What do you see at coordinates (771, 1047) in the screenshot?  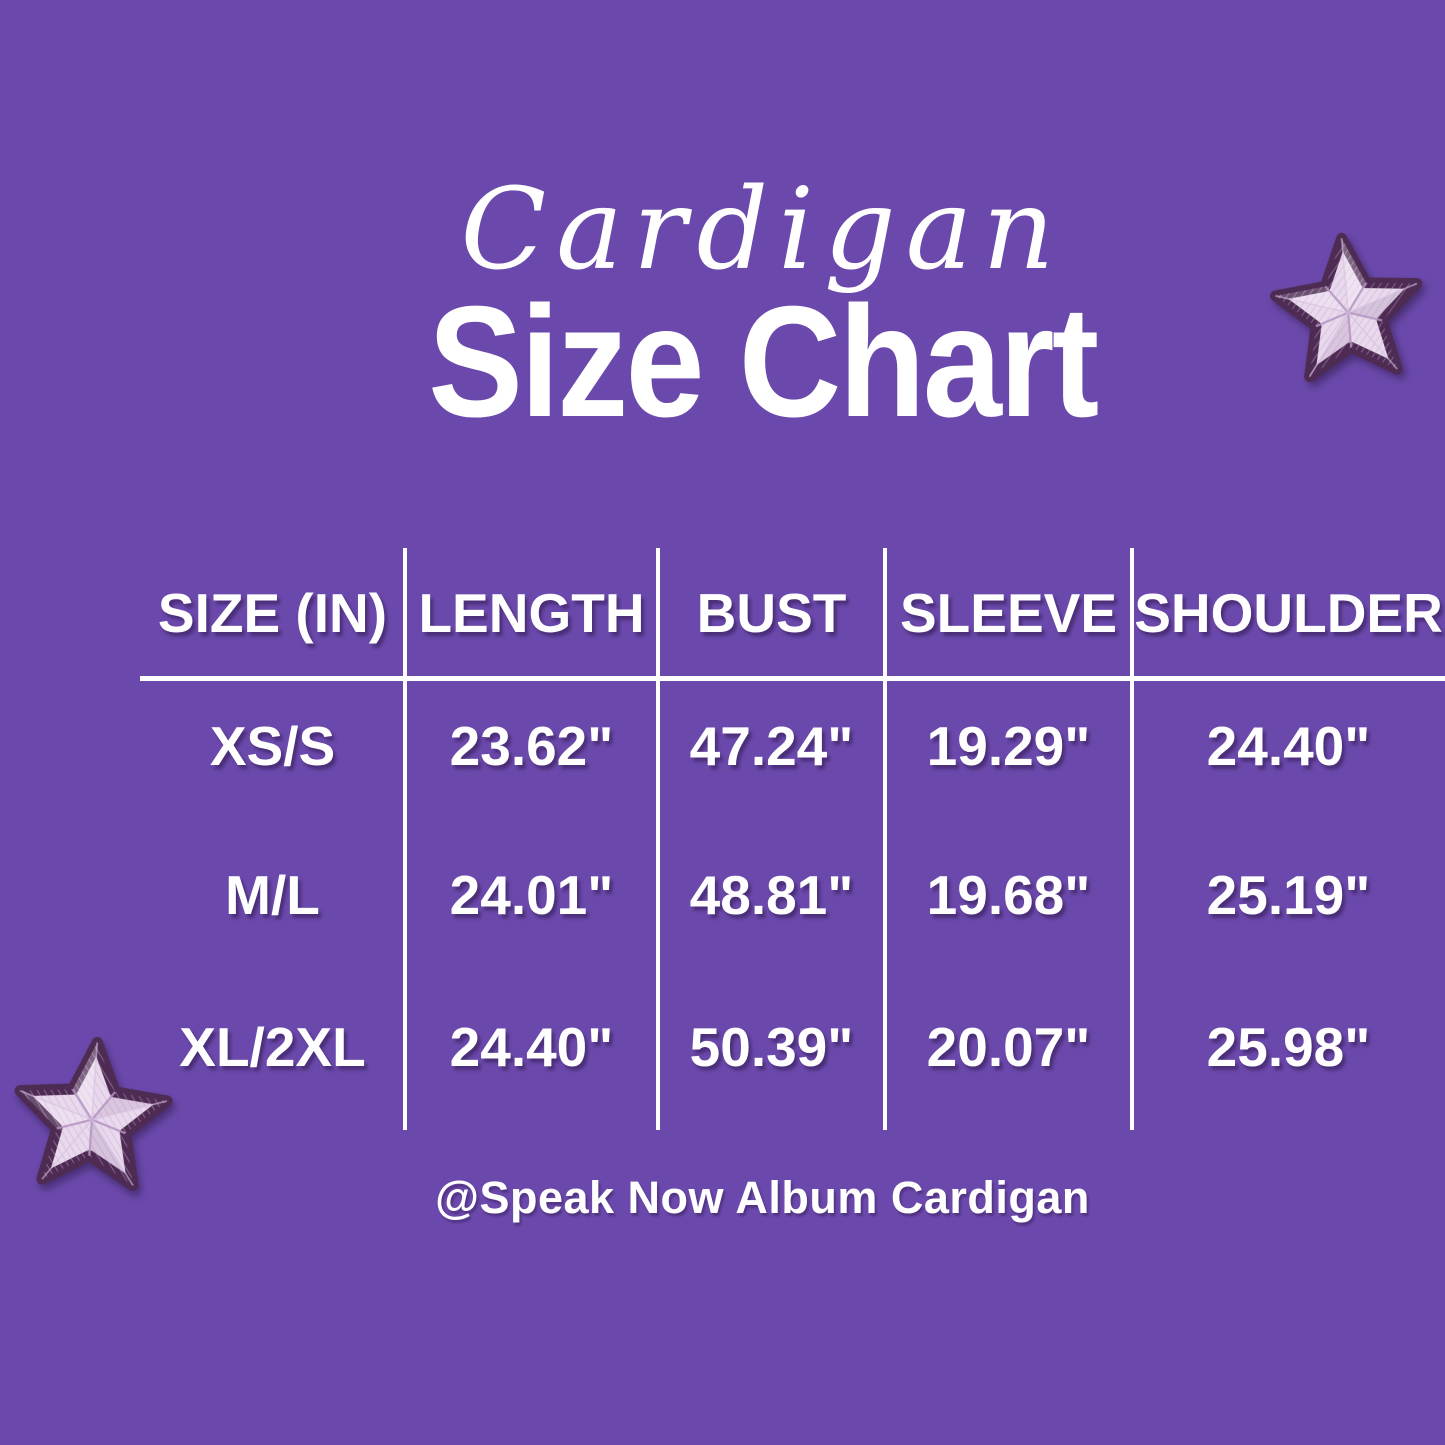 I see `table-cell: 50.39"` at bounding box center [771, 1047].